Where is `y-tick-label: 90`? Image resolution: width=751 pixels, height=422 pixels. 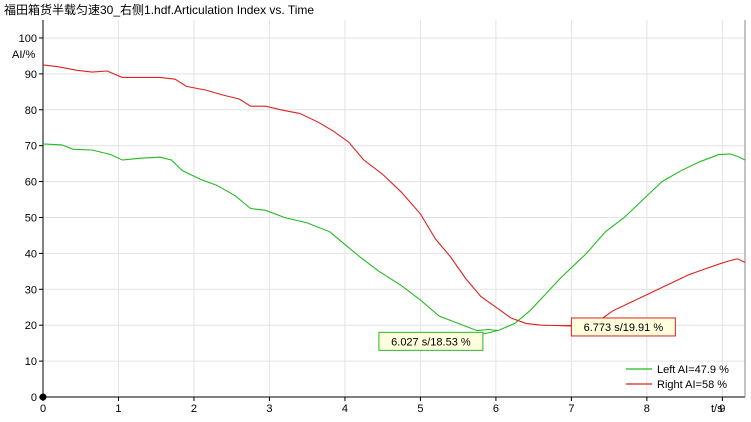
y-tick-label: 90 is located at coordinates (31, 75).